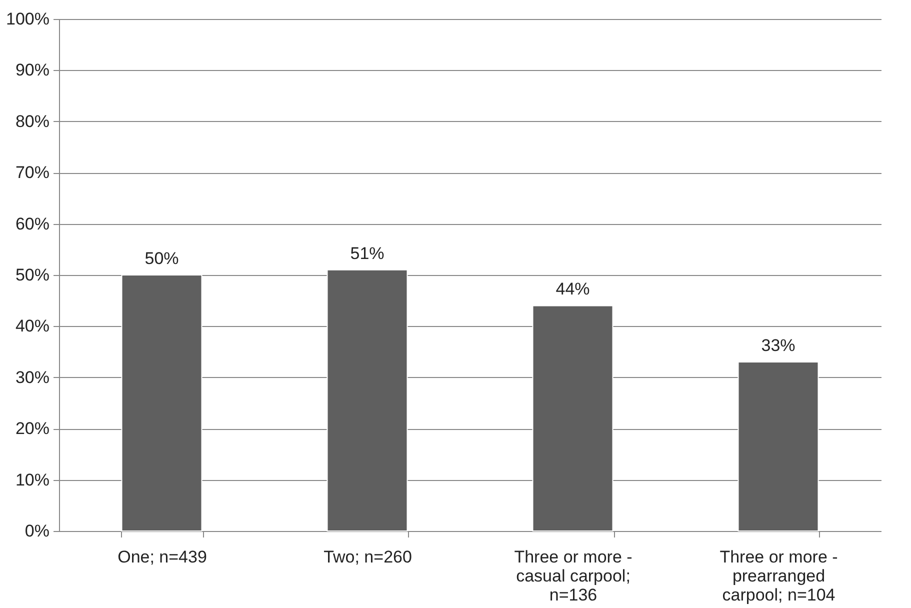  What do you see at coordinates (32, 275) in the screenshot?
I see `y-tick-label: 50%` at bounding box center [32, 275].